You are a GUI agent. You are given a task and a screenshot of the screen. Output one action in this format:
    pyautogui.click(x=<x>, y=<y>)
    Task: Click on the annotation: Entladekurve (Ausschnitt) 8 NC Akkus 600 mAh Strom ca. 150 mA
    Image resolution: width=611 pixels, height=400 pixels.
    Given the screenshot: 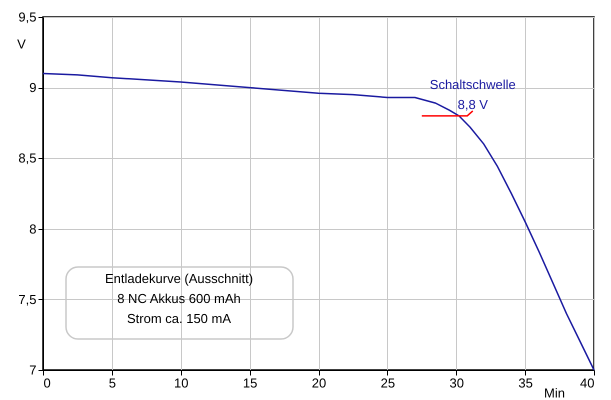 What is the action you would take?
    pyautogui.click(x=179, y=298)
    